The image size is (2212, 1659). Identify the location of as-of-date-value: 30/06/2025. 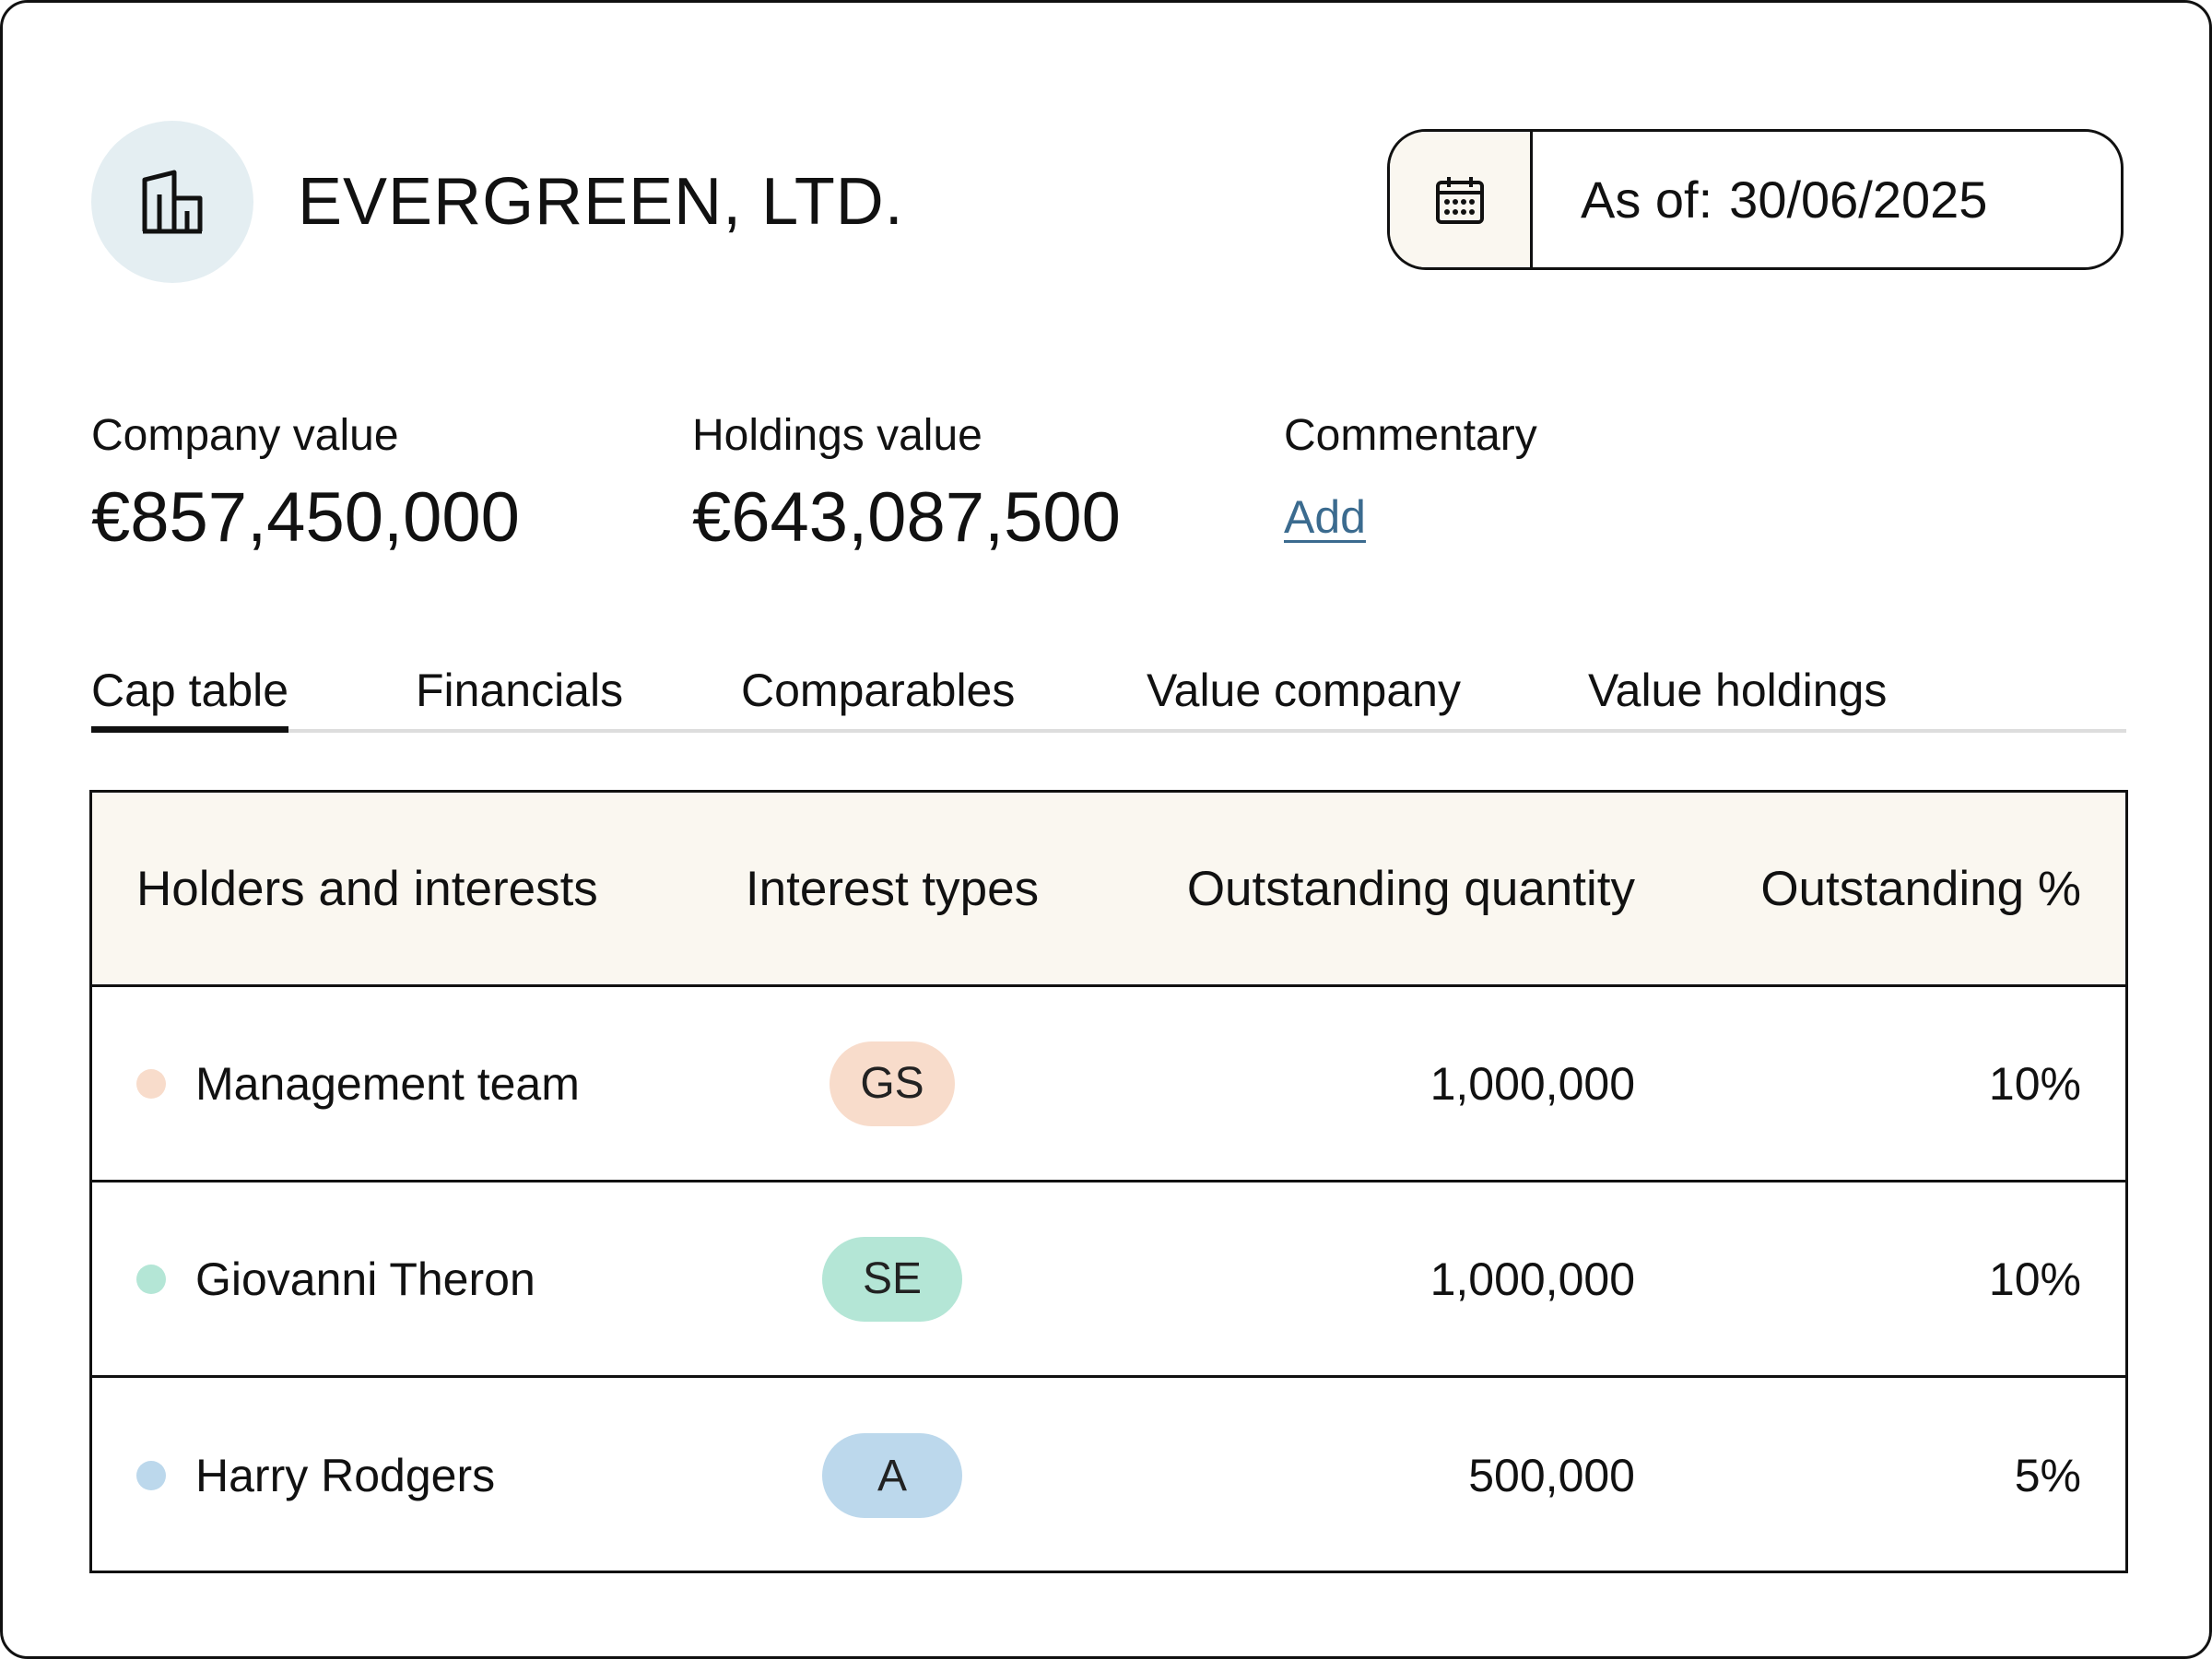
(1858, 200).